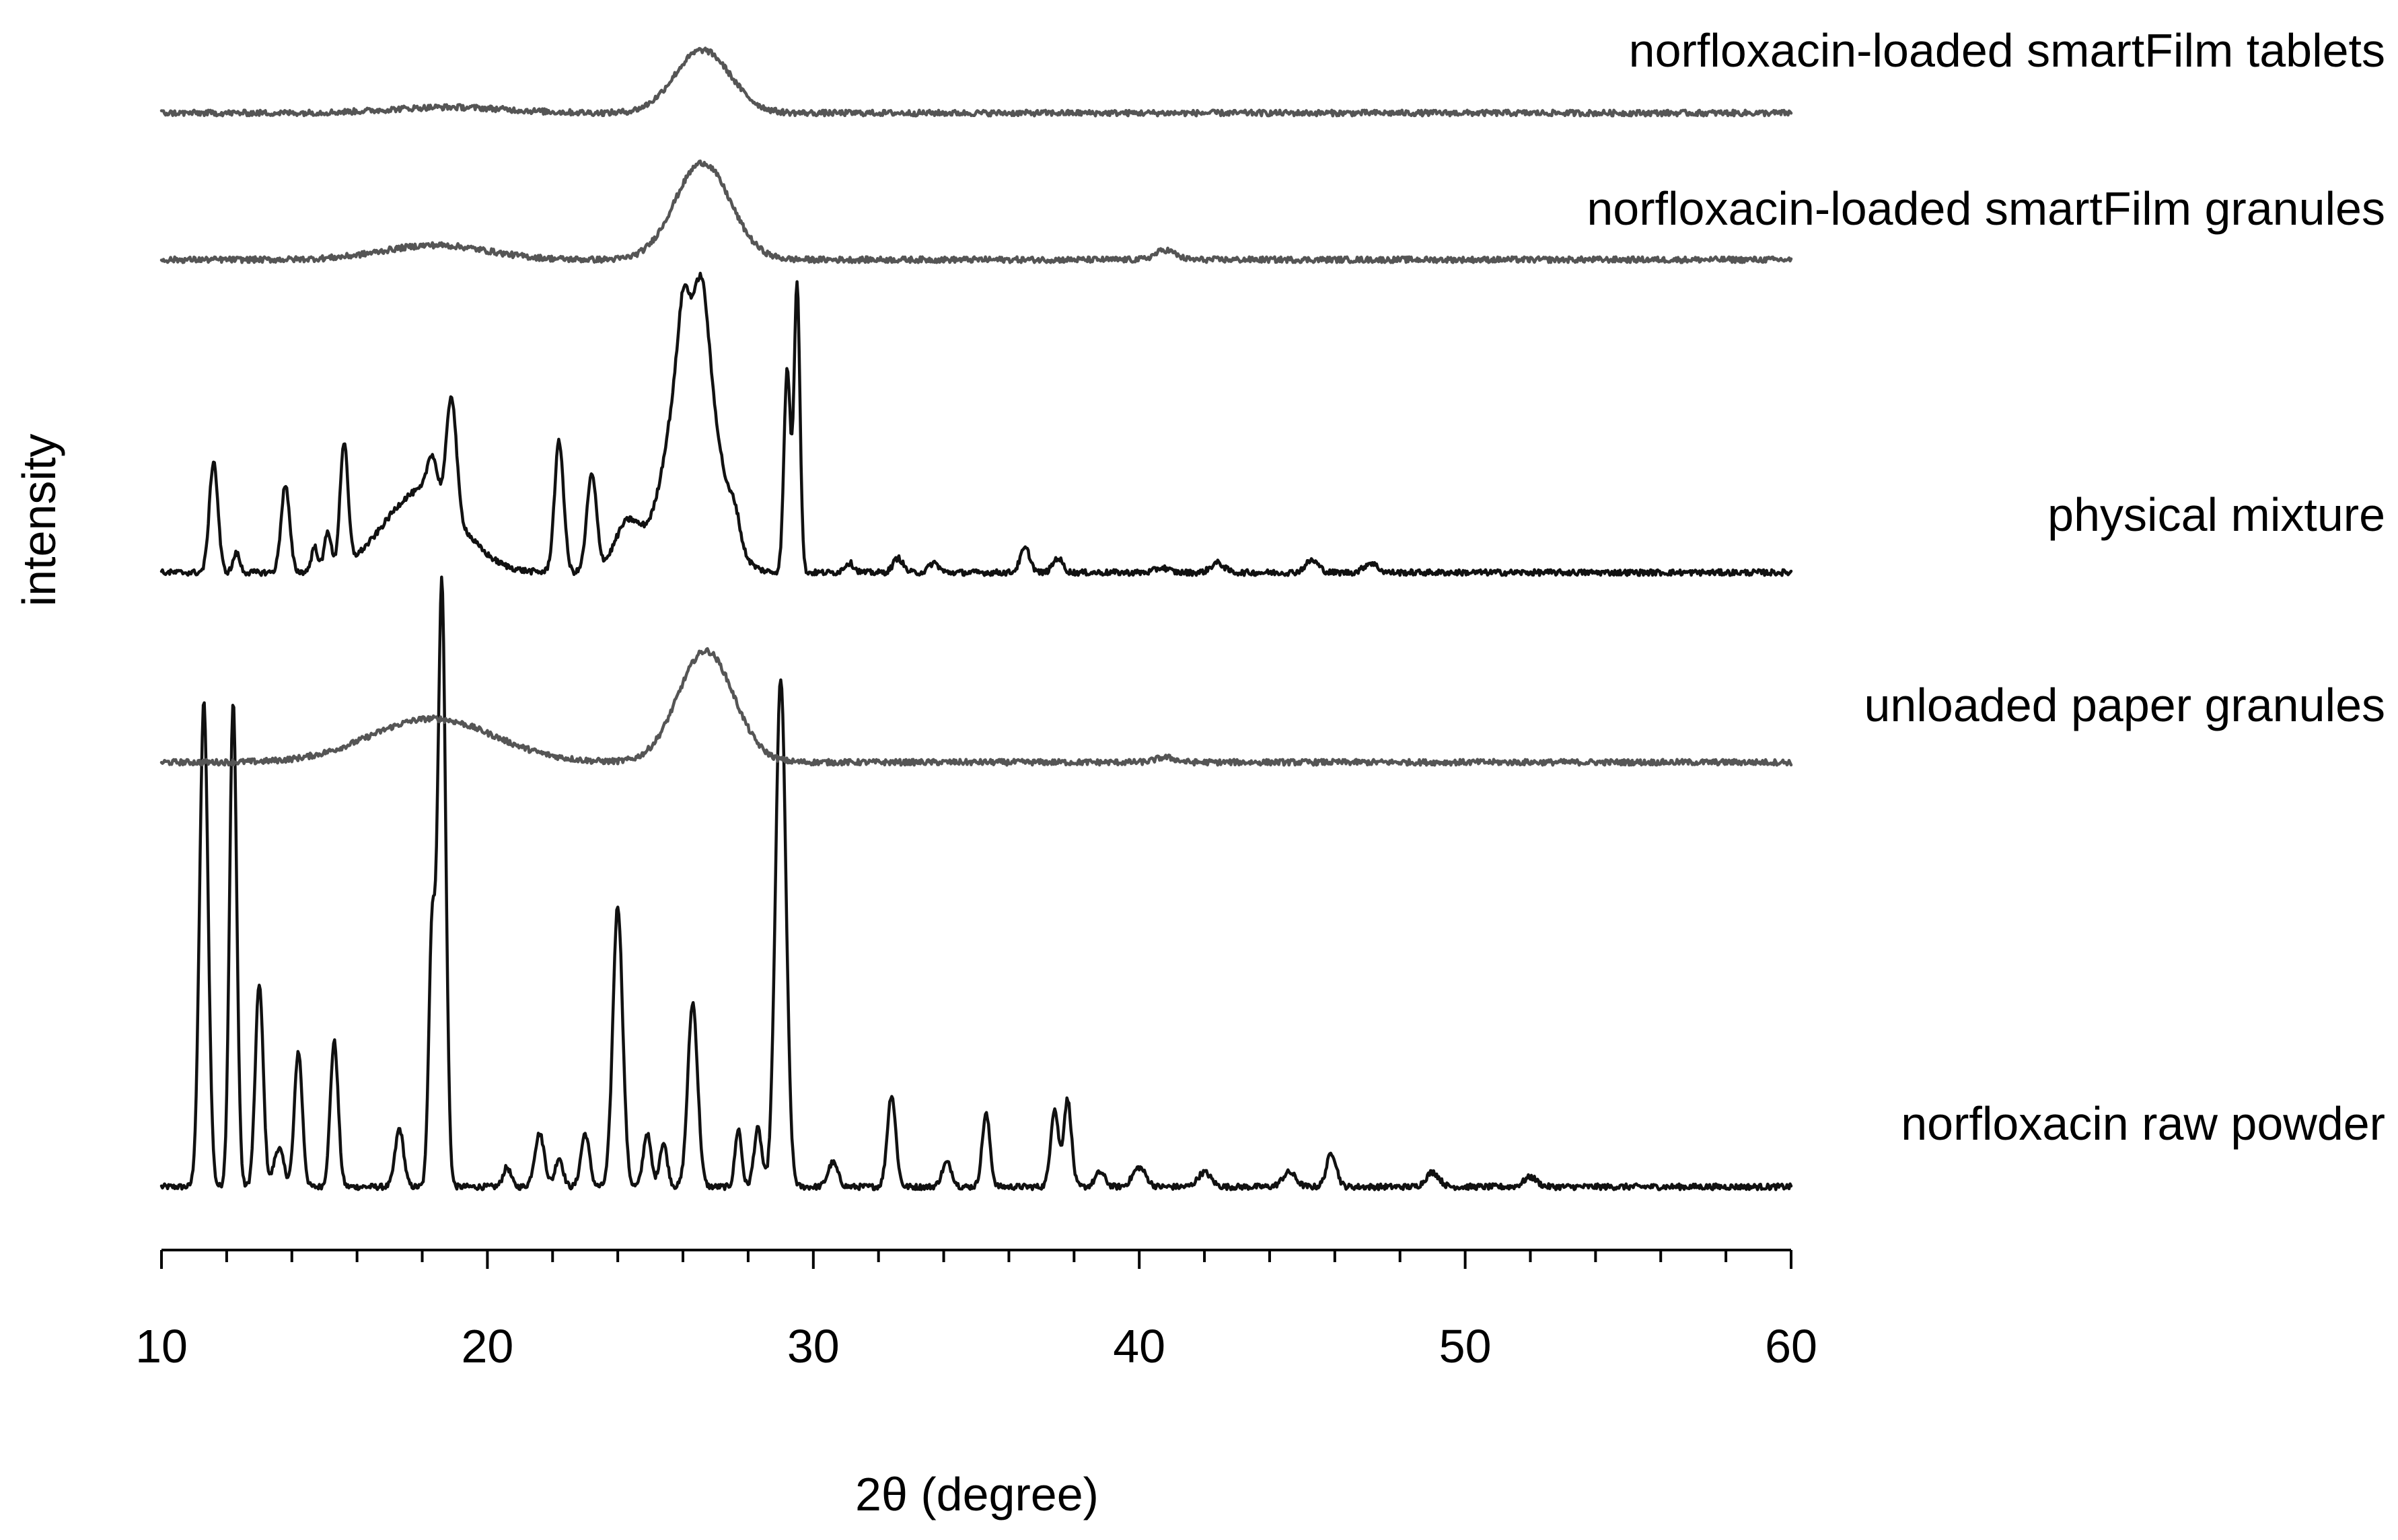  What do you see at coordinates (813, 1346) in the screenshot?
I see `x-tick-label: 30` at bounding box center [813, 1346].